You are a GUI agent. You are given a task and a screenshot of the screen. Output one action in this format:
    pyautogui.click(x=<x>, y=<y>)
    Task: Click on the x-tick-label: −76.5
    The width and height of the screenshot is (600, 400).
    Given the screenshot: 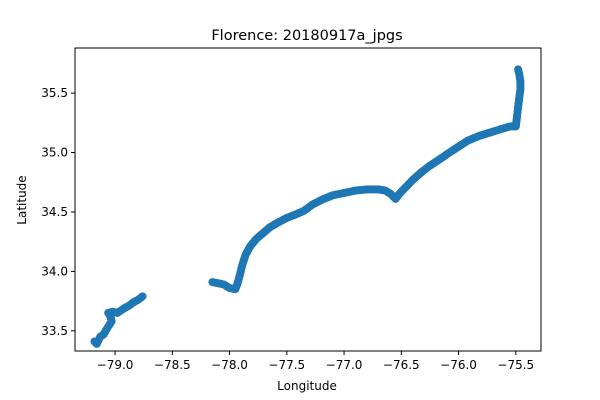 What is the action you would take?
    pyautogui.click(x=401, y=365)
    